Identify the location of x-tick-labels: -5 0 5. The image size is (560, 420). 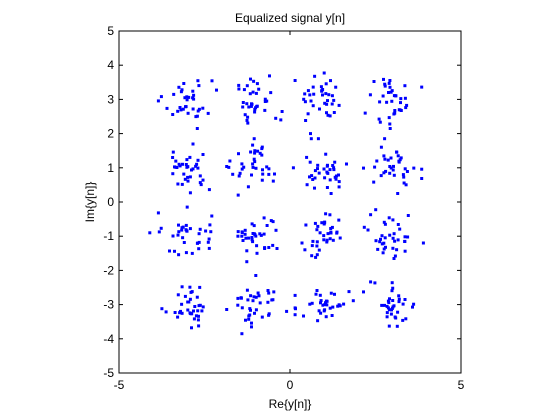
(289, 385).